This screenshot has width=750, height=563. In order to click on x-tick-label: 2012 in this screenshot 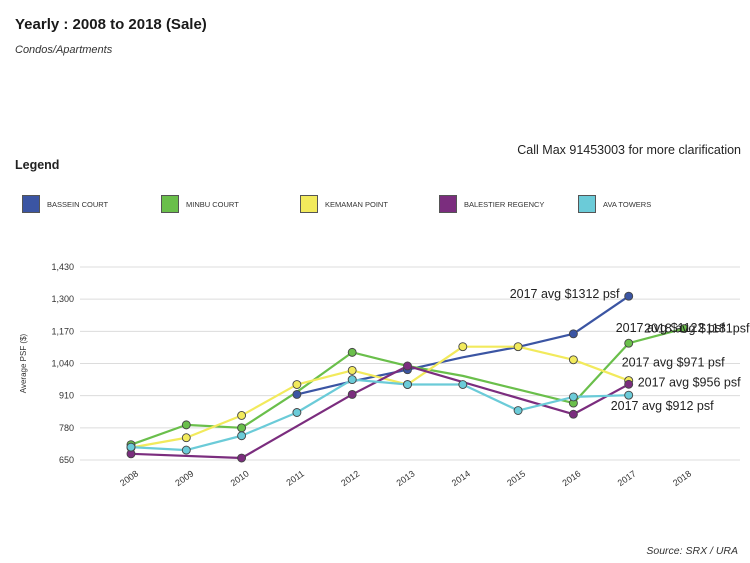, I will do `click(350, 478)`.